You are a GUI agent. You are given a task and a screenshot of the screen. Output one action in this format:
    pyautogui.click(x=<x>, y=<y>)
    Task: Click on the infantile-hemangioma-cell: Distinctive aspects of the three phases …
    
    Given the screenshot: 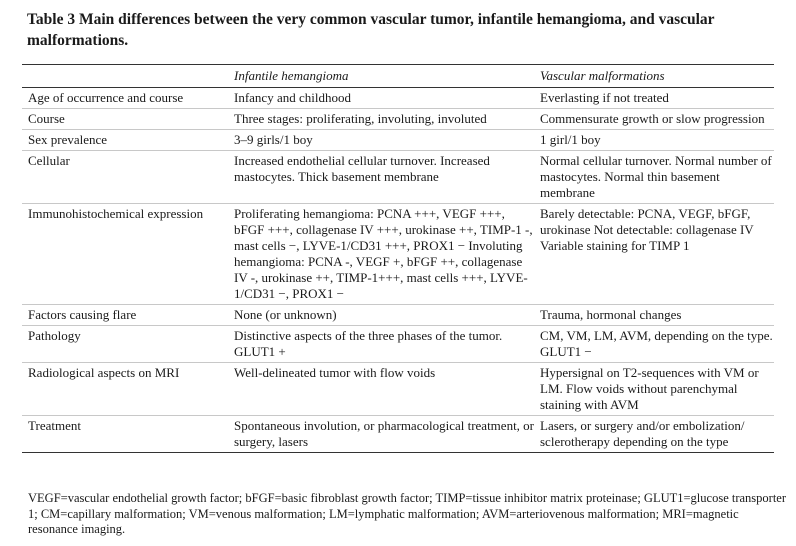 What is the action you would take?
    pyautogui.click(x=381, y=344)
    